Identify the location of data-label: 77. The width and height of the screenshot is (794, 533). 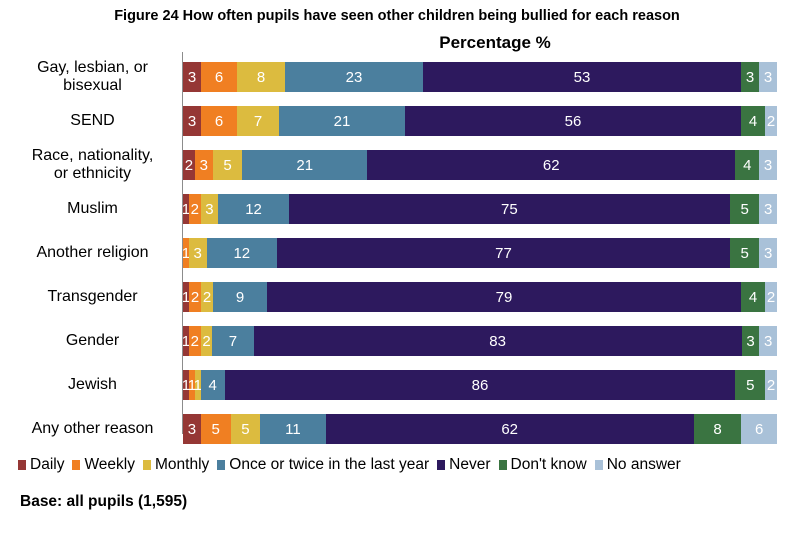
(503, 253).